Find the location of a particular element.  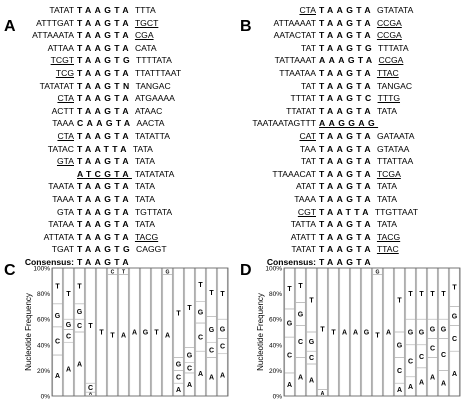

downstream-seq: TTGTTAAT is located at coordinates (396, 211).